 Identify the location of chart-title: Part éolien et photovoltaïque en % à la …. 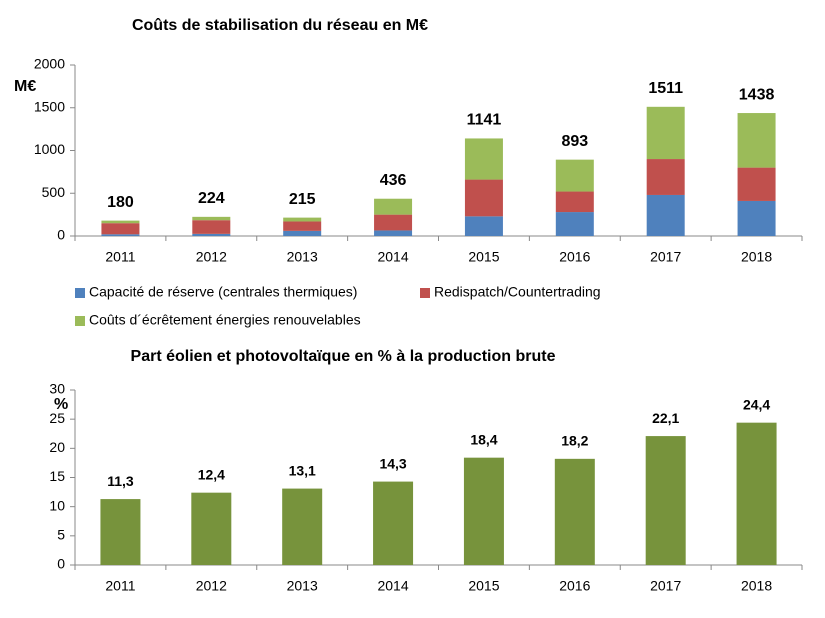
(343, 356).